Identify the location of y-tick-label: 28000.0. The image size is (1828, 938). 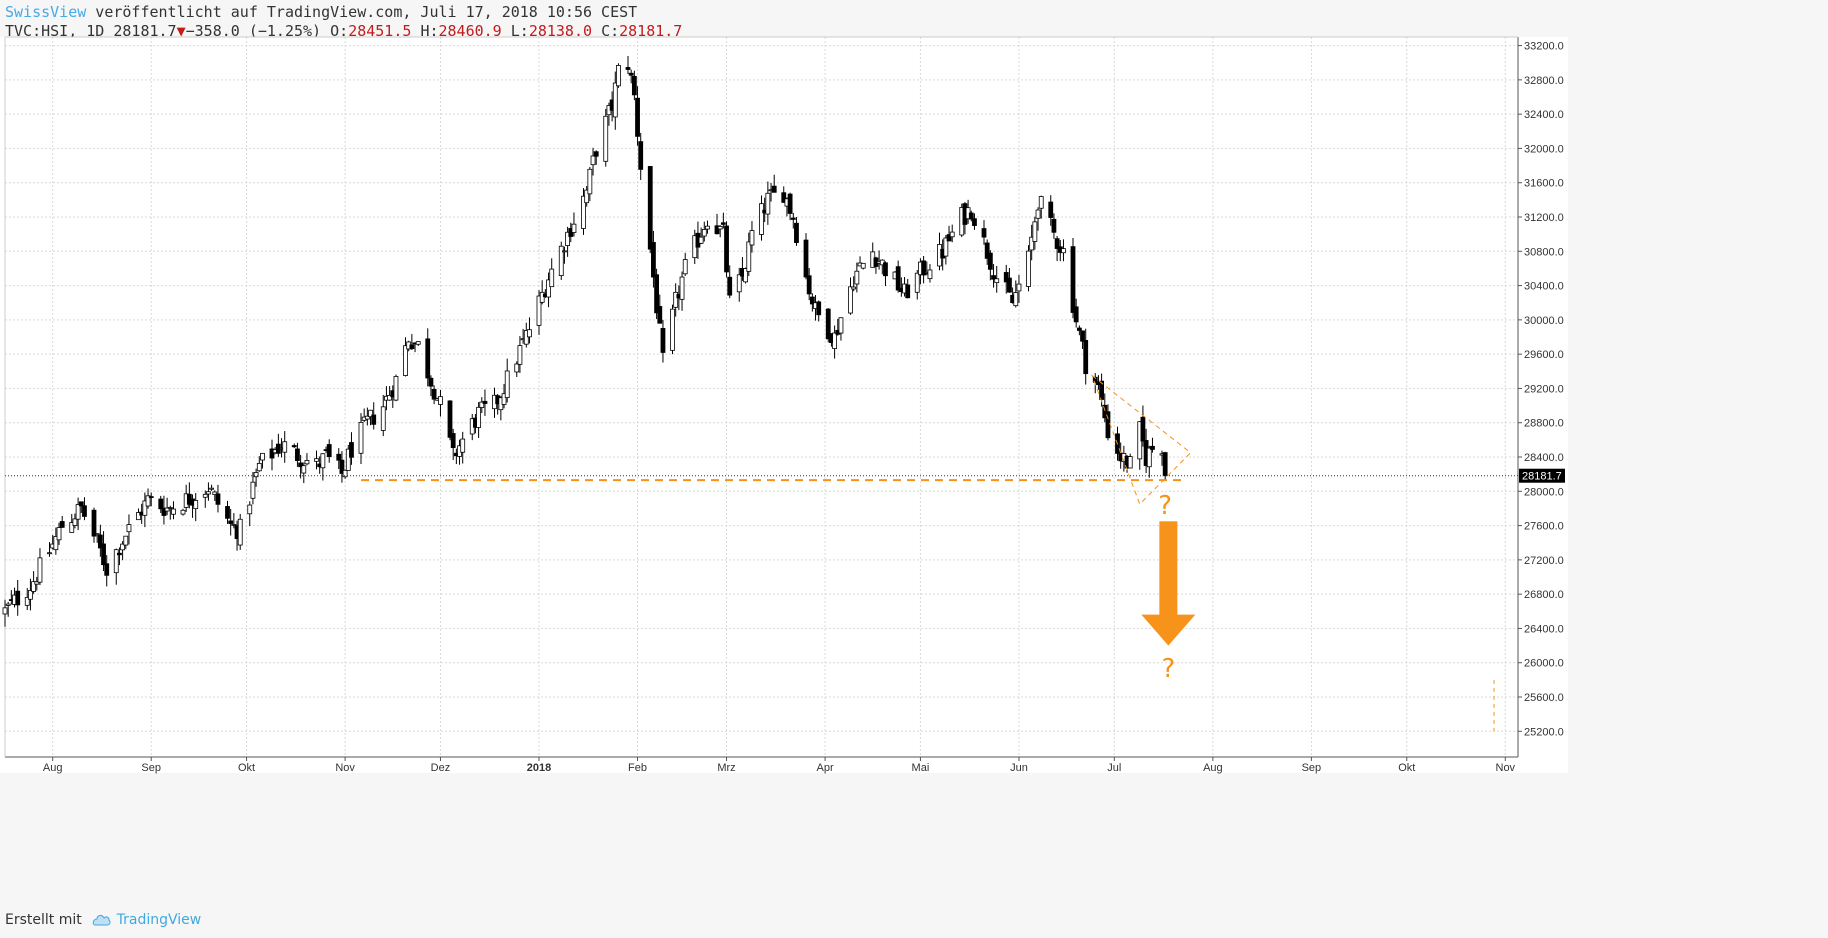
(1544, 492).